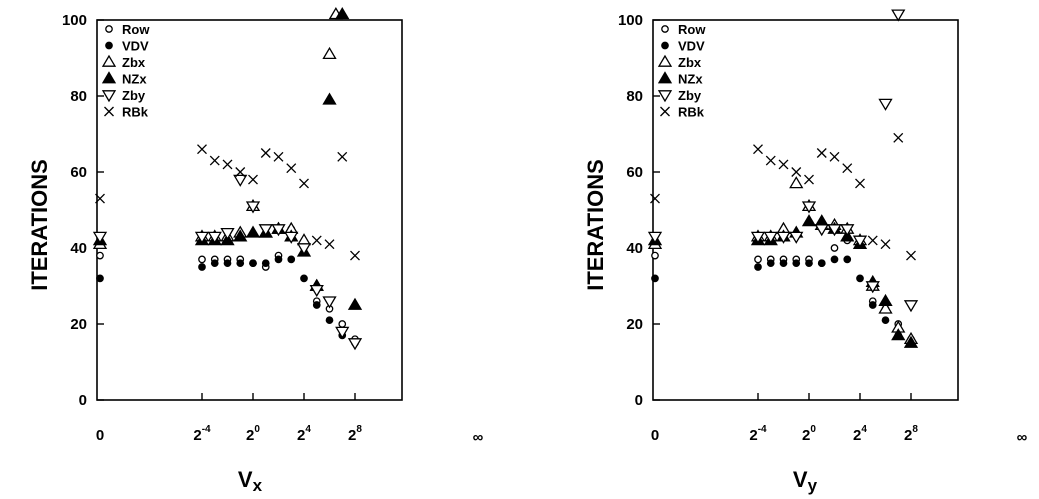 The image size is (1039, 499). I want to click on x-tick-label: ∞, so click(1022, 437).